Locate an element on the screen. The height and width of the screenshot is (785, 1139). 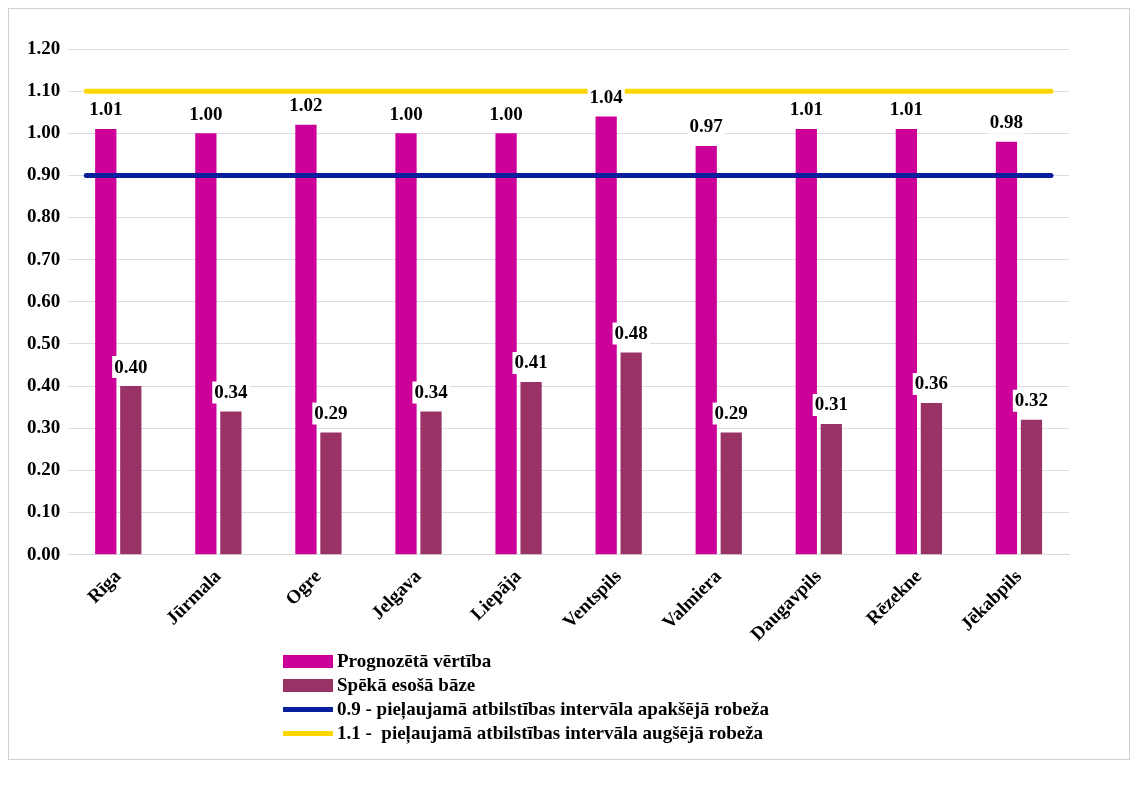
data-label: 0.41 is located at coordinates (531, 362).